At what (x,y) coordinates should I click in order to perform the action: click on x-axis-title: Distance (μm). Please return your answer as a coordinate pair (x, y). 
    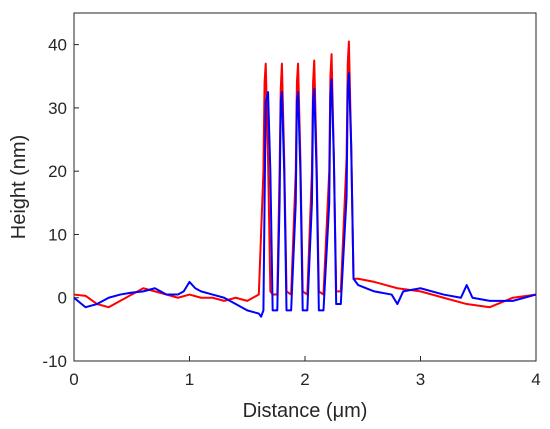
    Looking at the image, I should click on (305, 411).